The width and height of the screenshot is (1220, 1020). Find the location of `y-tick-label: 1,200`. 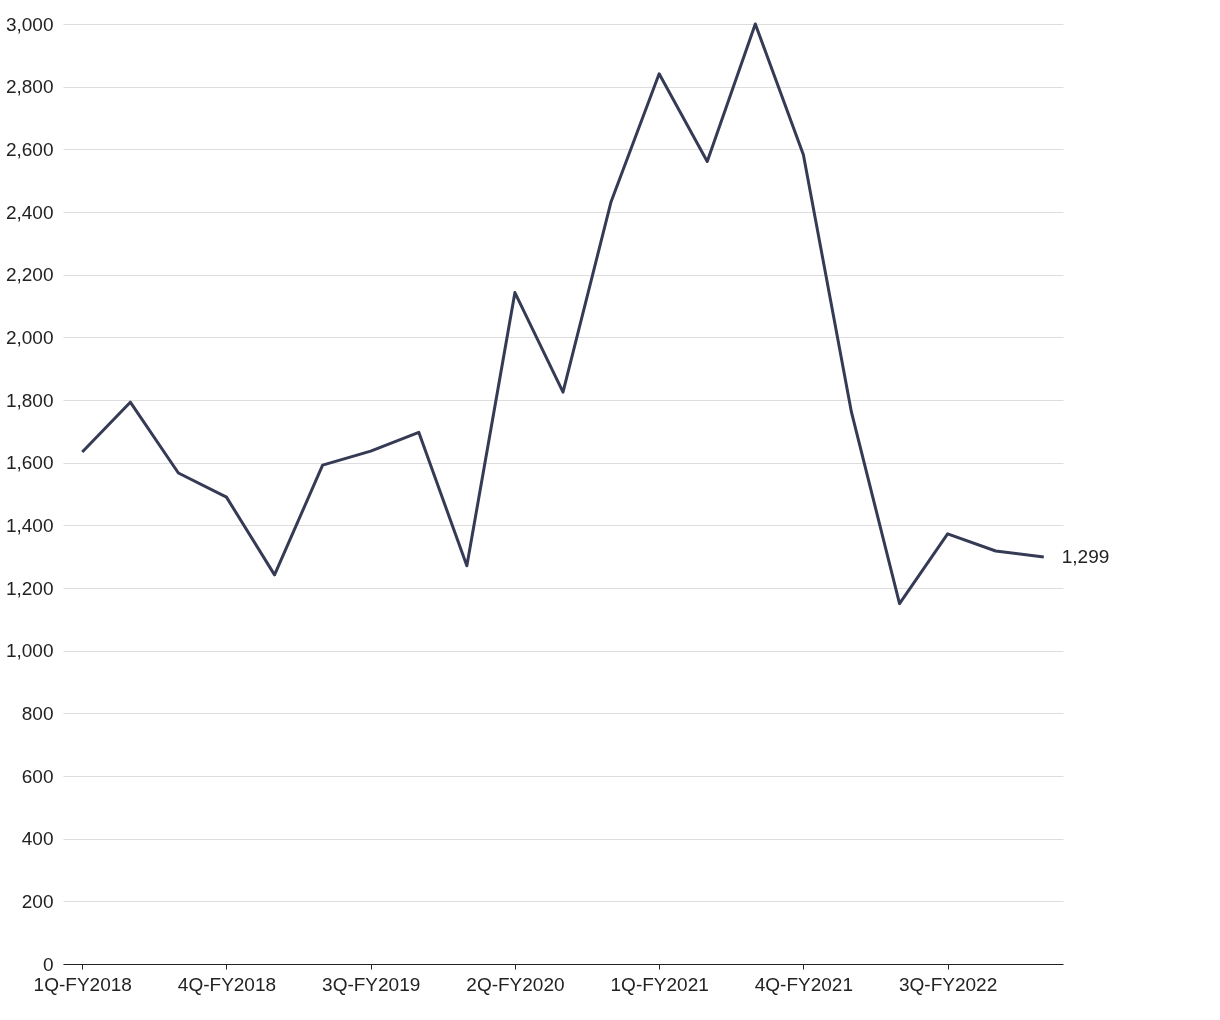

y-tick-label: 1,200 is located at coordinates (29, 588).